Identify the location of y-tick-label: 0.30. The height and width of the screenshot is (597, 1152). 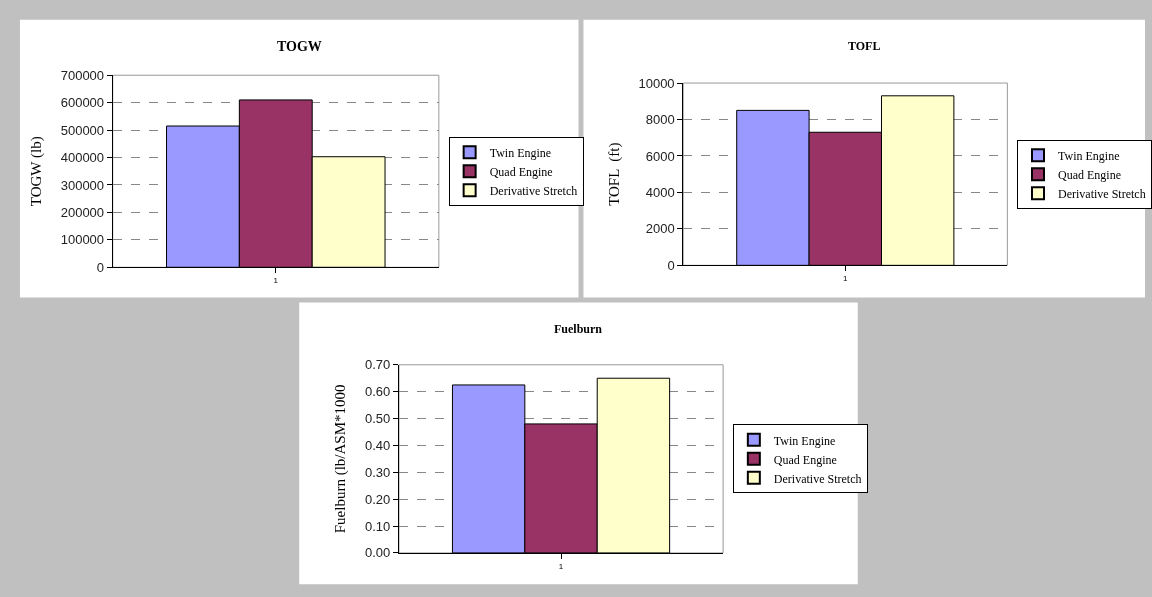
(378, 472).